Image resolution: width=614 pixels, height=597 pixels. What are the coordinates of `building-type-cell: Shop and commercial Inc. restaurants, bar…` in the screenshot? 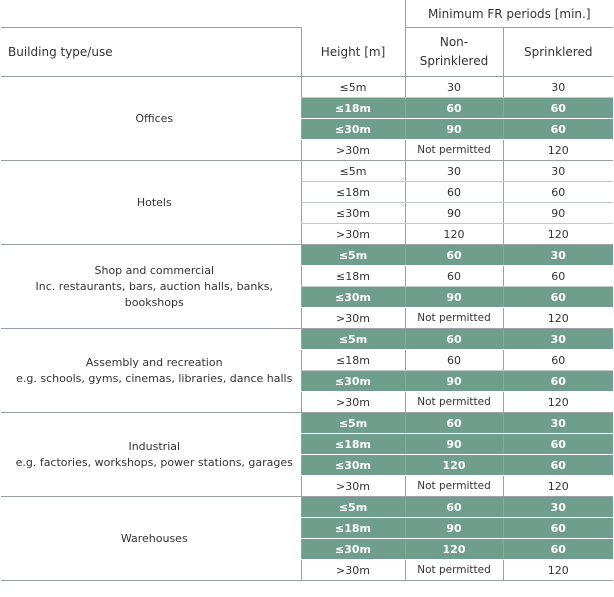 It's located at (151, 286).